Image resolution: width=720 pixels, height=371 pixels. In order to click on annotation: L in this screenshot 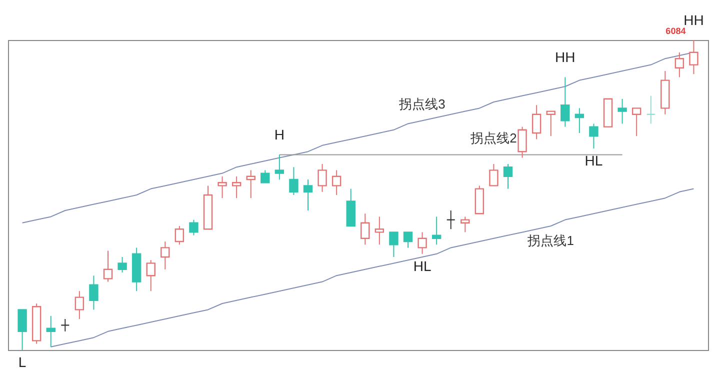, I will do `click(22, 362)`.